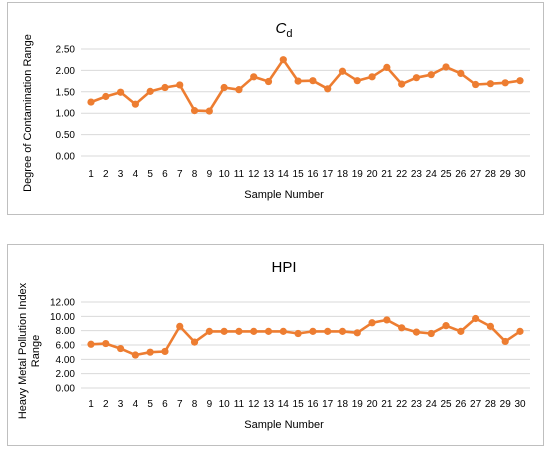 This screenshot has width=550, height=449. What do you see at coordinates (239, 404) in the screenshot?
I see `hpi-x-tick-label: 11` at bounding box center [239, 404].